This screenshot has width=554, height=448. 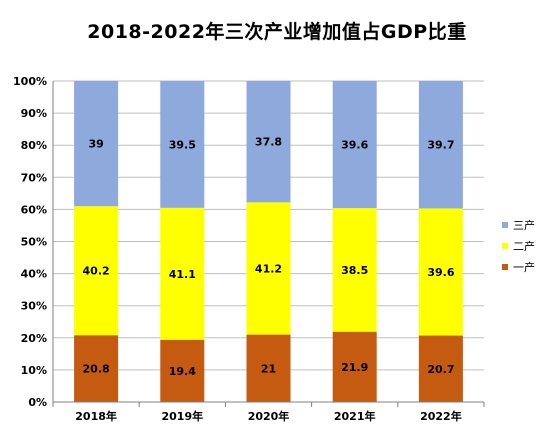 I want to click on data-label: 38.5, so click(x=354, y=270).